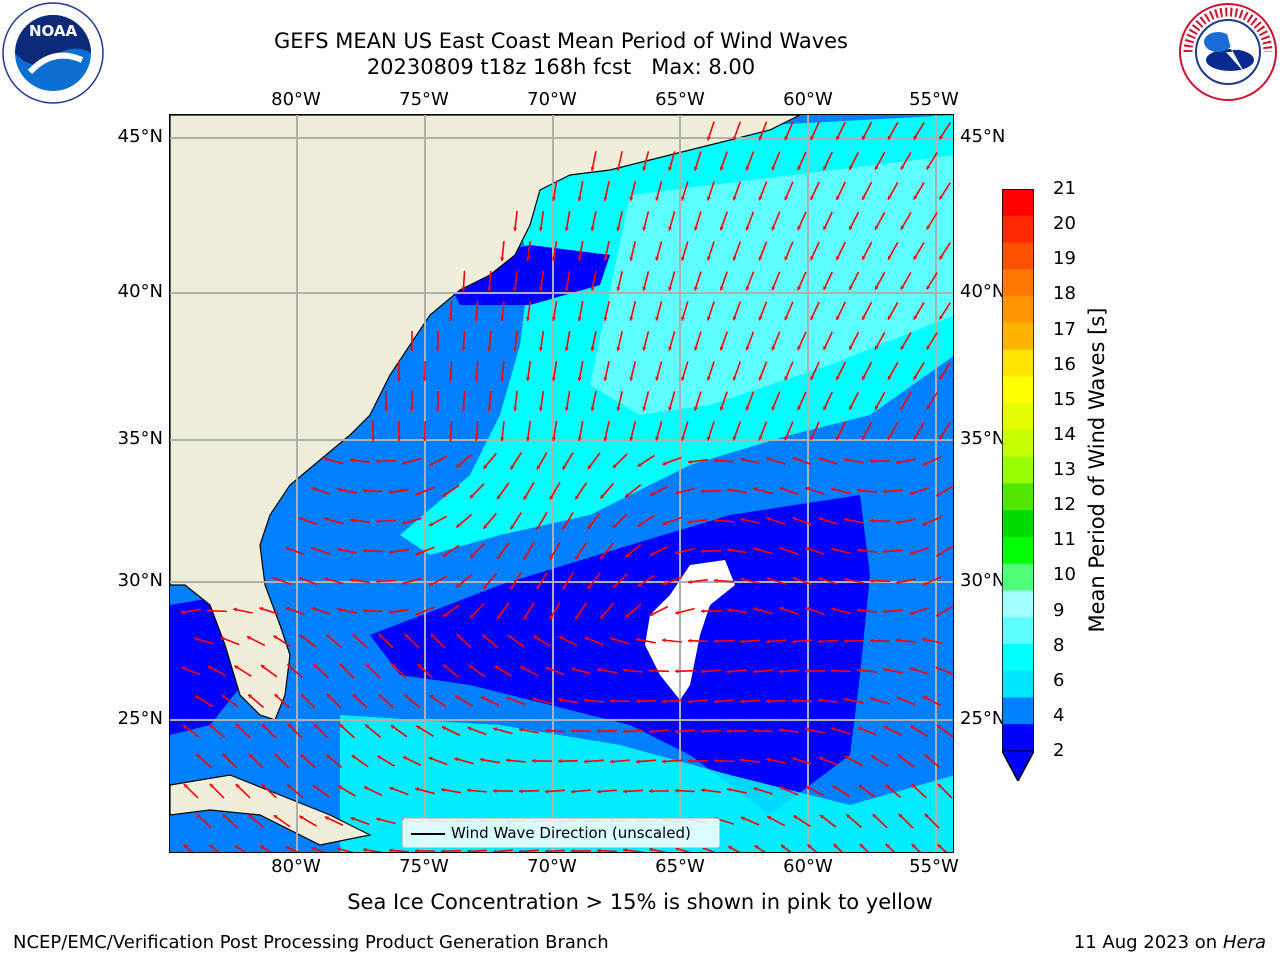  I want to click on lat-label-left: 45°N, so click(140, 136).